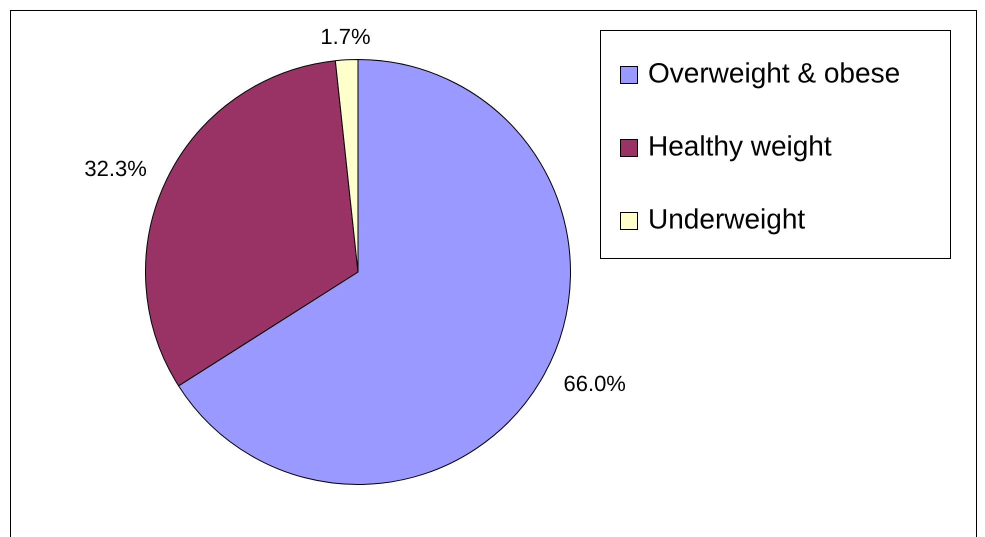  I want to click on data-label: 32.3%, so click(115, 169).